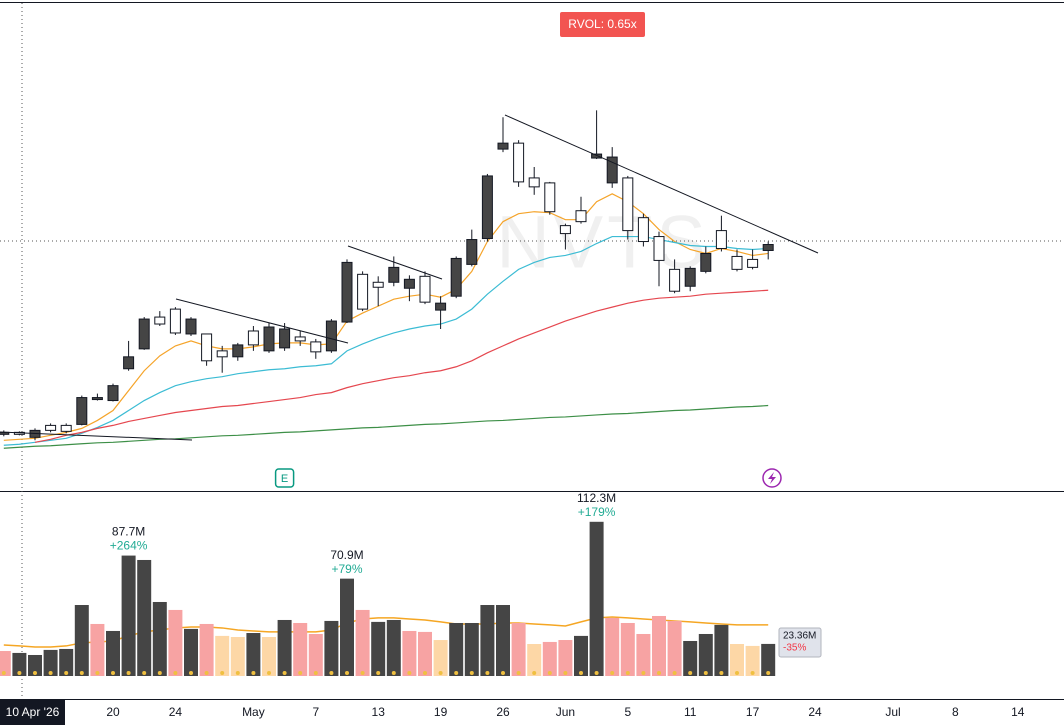 The height and width of the screenshot is (725, 1064). What do you see at coordinates (1018, 712) in the screenshot?
I see `x-tick-label: 14` at bounding box center [1018, 712].